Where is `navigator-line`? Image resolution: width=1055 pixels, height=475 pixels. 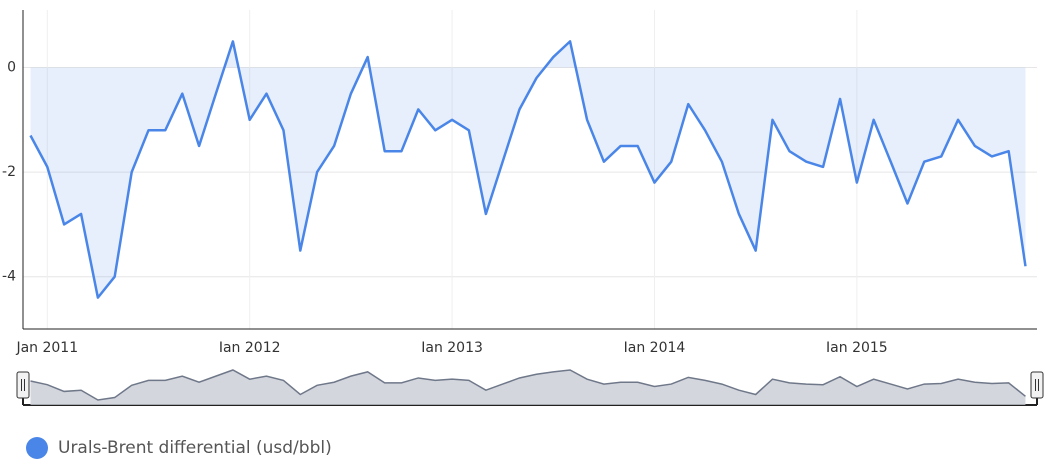
navigator-line is located at coordinates (528, 385).